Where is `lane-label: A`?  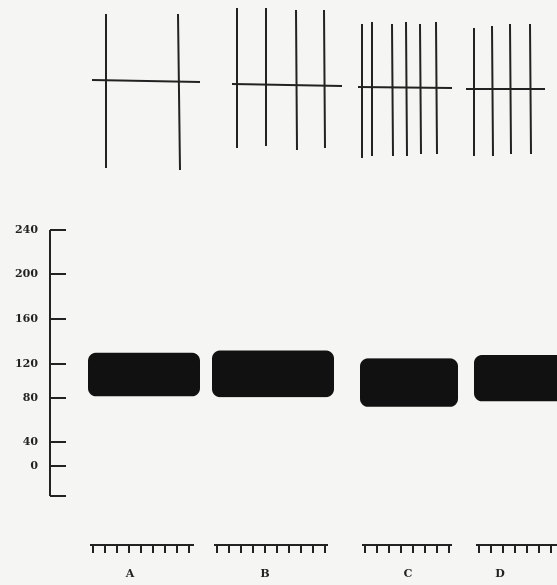
lane-label: A is located at coordinates (130, 573).